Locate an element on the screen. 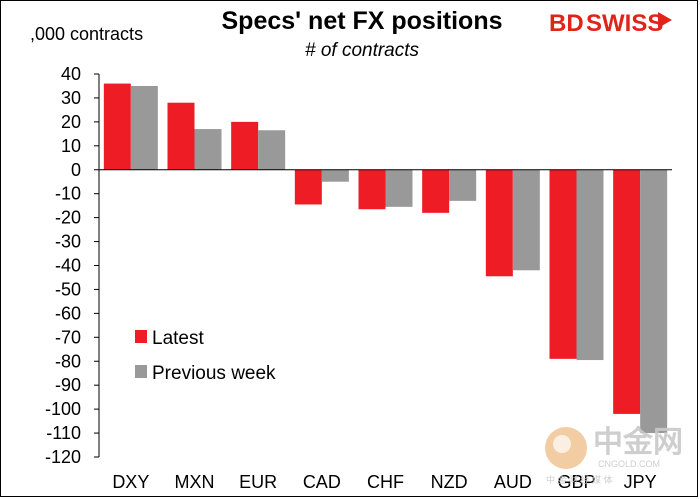  bar-chf-latest is located at coordinates (372, 189).